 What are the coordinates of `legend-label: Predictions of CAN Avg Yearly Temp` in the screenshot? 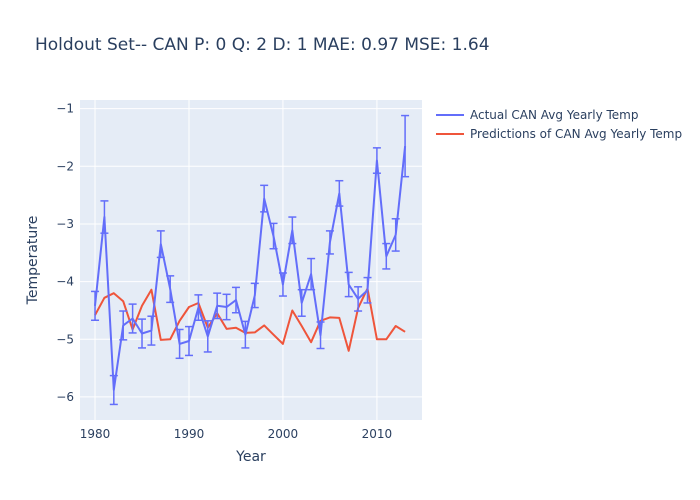 It's located at (576, 134).